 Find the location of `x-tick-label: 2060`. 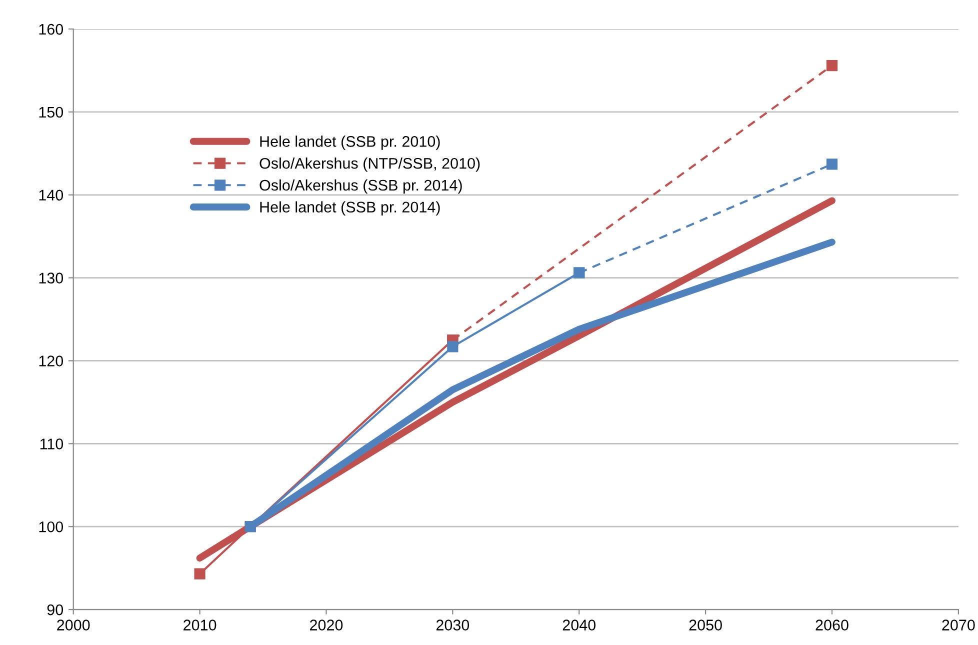

x-tick-label: 2060 is located at coordinates (832, 625).